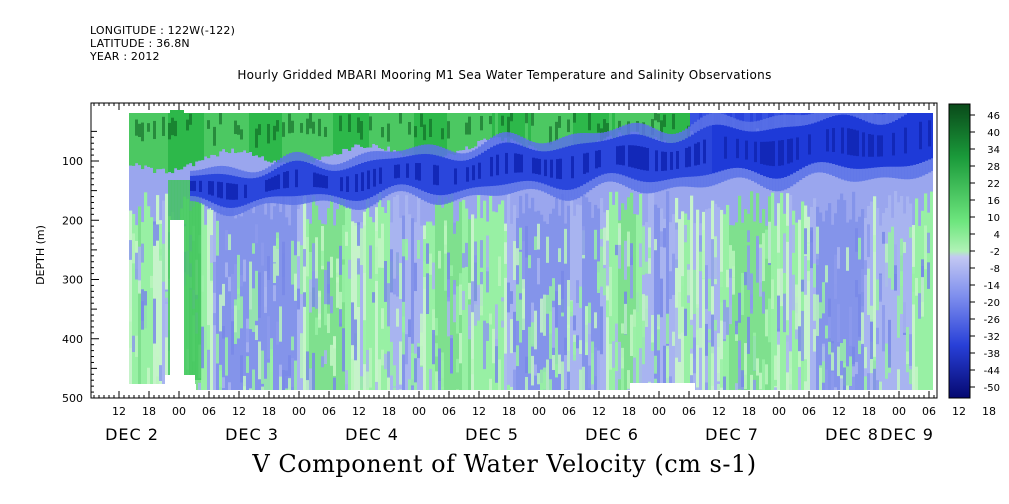 The width and height of the screenshot is (1009, 504). I want to click on x-day-label: DEC 7, so click(732, 434).